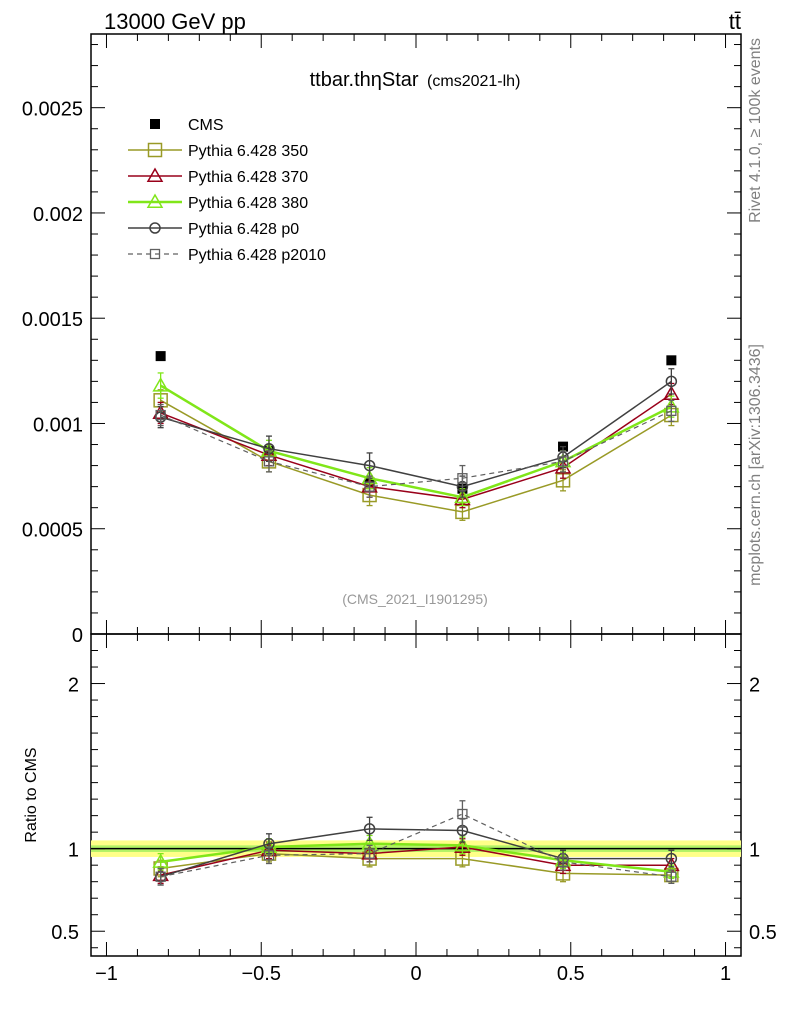 This screenshot has width=786, height=1024. Describe the element at coordinates (243, 229) in the screenshot. I see `legend-label-pythia-6-428-p0: Pythia 6.428 p0` at that location.